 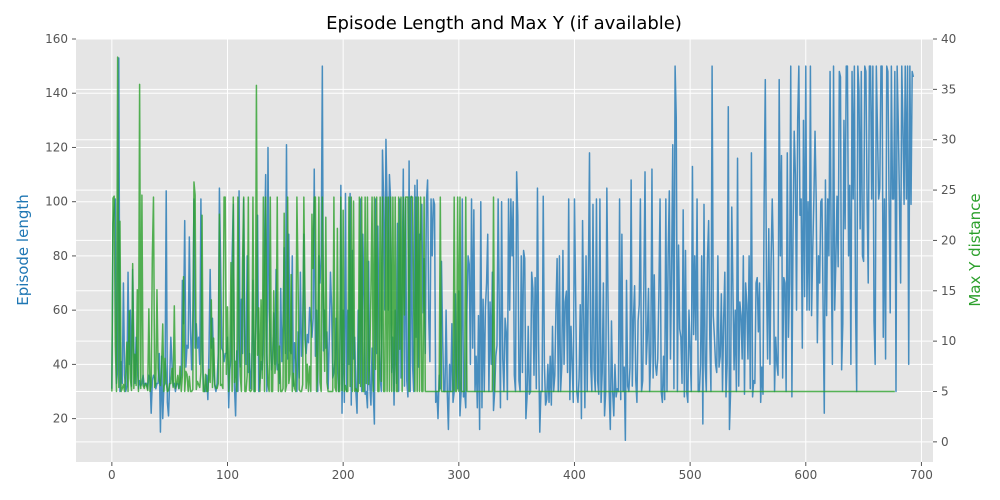 I want to click on right-y-tick-label: 35, so click(x=948, y=89).